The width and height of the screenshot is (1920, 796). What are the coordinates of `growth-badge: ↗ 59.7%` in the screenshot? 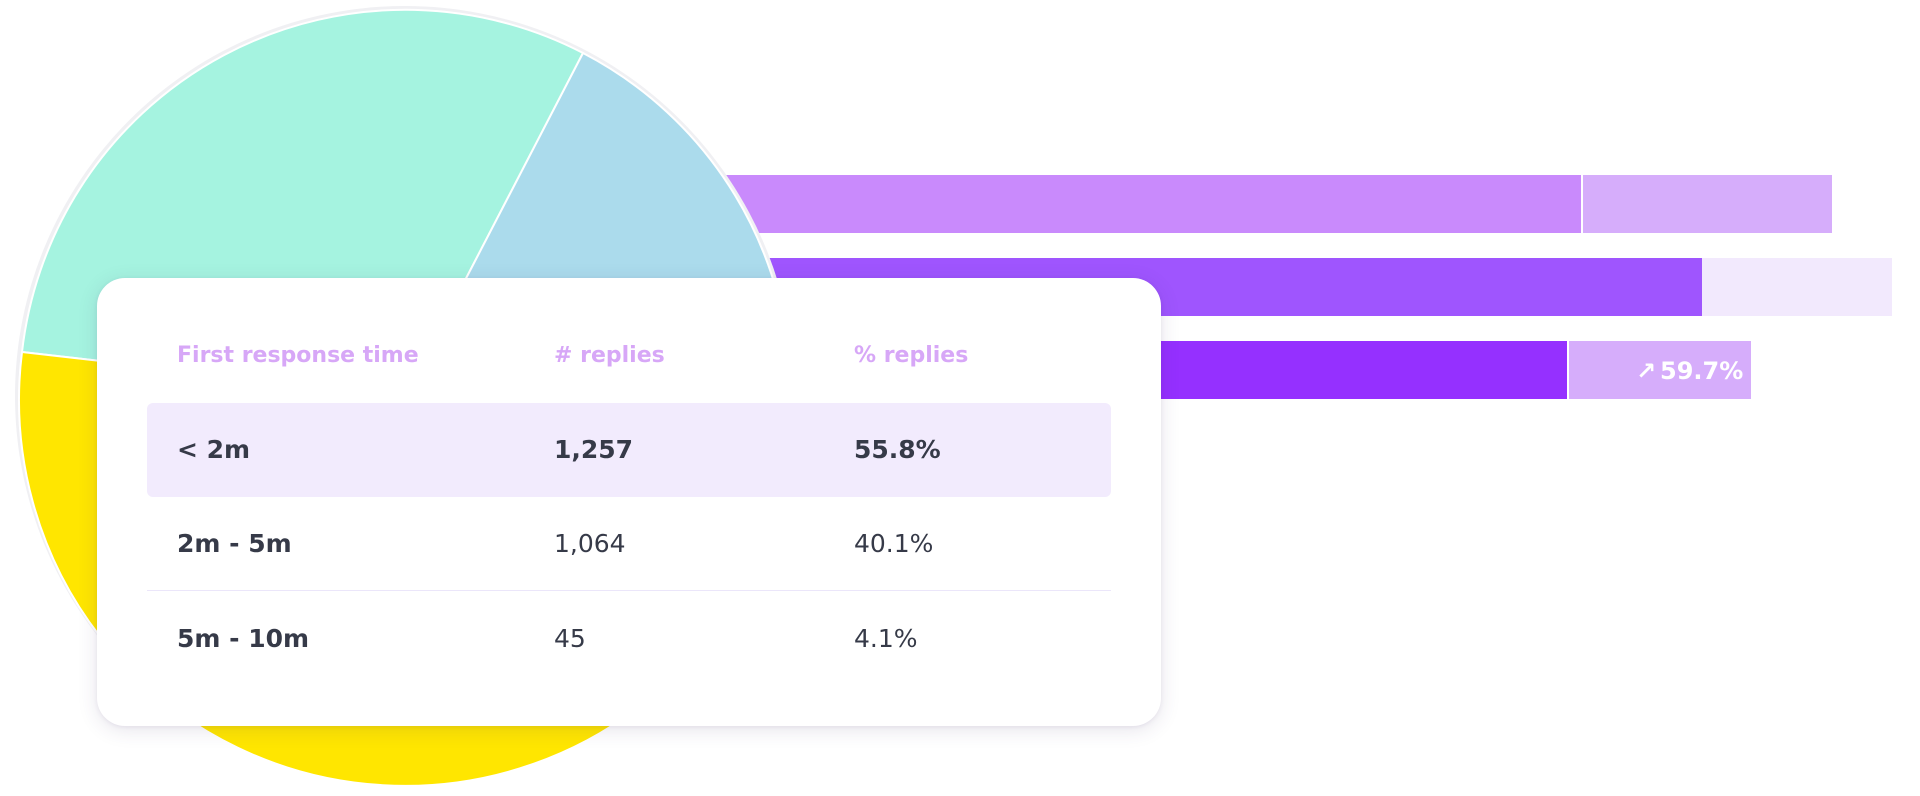 It's located at (1689, 371).